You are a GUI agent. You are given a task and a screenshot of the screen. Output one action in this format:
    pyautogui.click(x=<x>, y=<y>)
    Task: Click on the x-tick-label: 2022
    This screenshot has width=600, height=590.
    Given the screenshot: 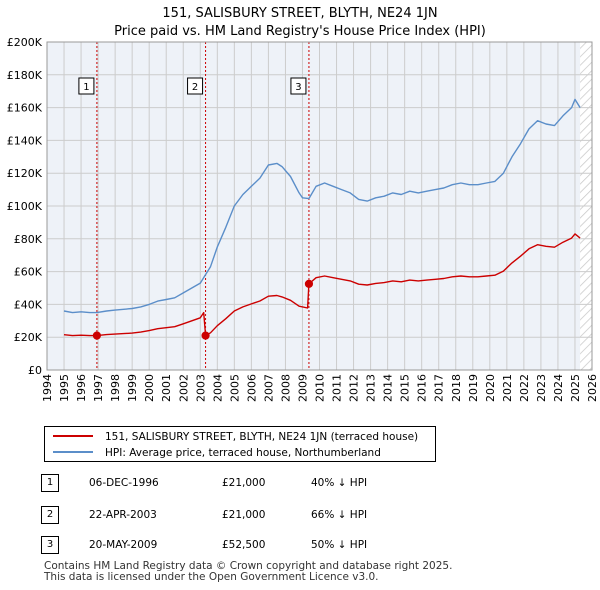 What is the action you would take?
    pyautogui.click(x=524, y=388)
    